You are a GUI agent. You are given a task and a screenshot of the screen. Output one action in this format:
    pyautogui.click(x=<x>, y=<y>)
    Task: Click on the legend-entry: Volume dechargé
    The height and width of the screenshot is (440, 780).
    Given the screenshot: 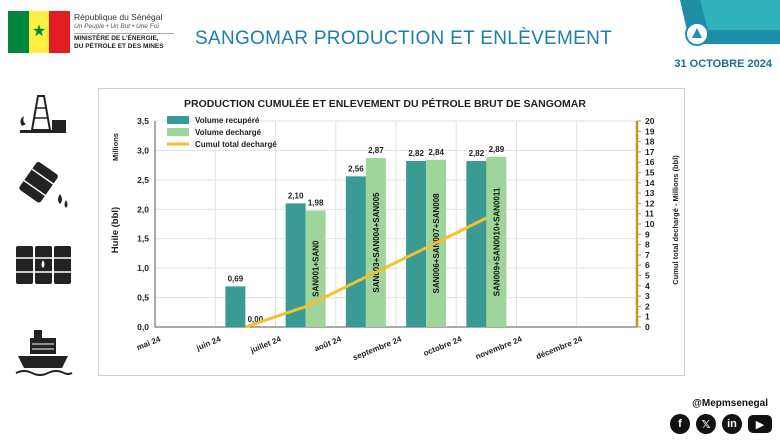 What is the action you would take?
    pyautogui.click(x=228, y=132)
    